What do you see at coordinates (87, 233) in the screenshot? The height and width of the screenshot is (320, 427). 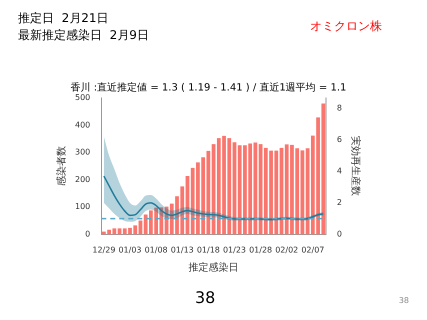 I see `y-tick-label: 0` at bounding box center [87, 233].